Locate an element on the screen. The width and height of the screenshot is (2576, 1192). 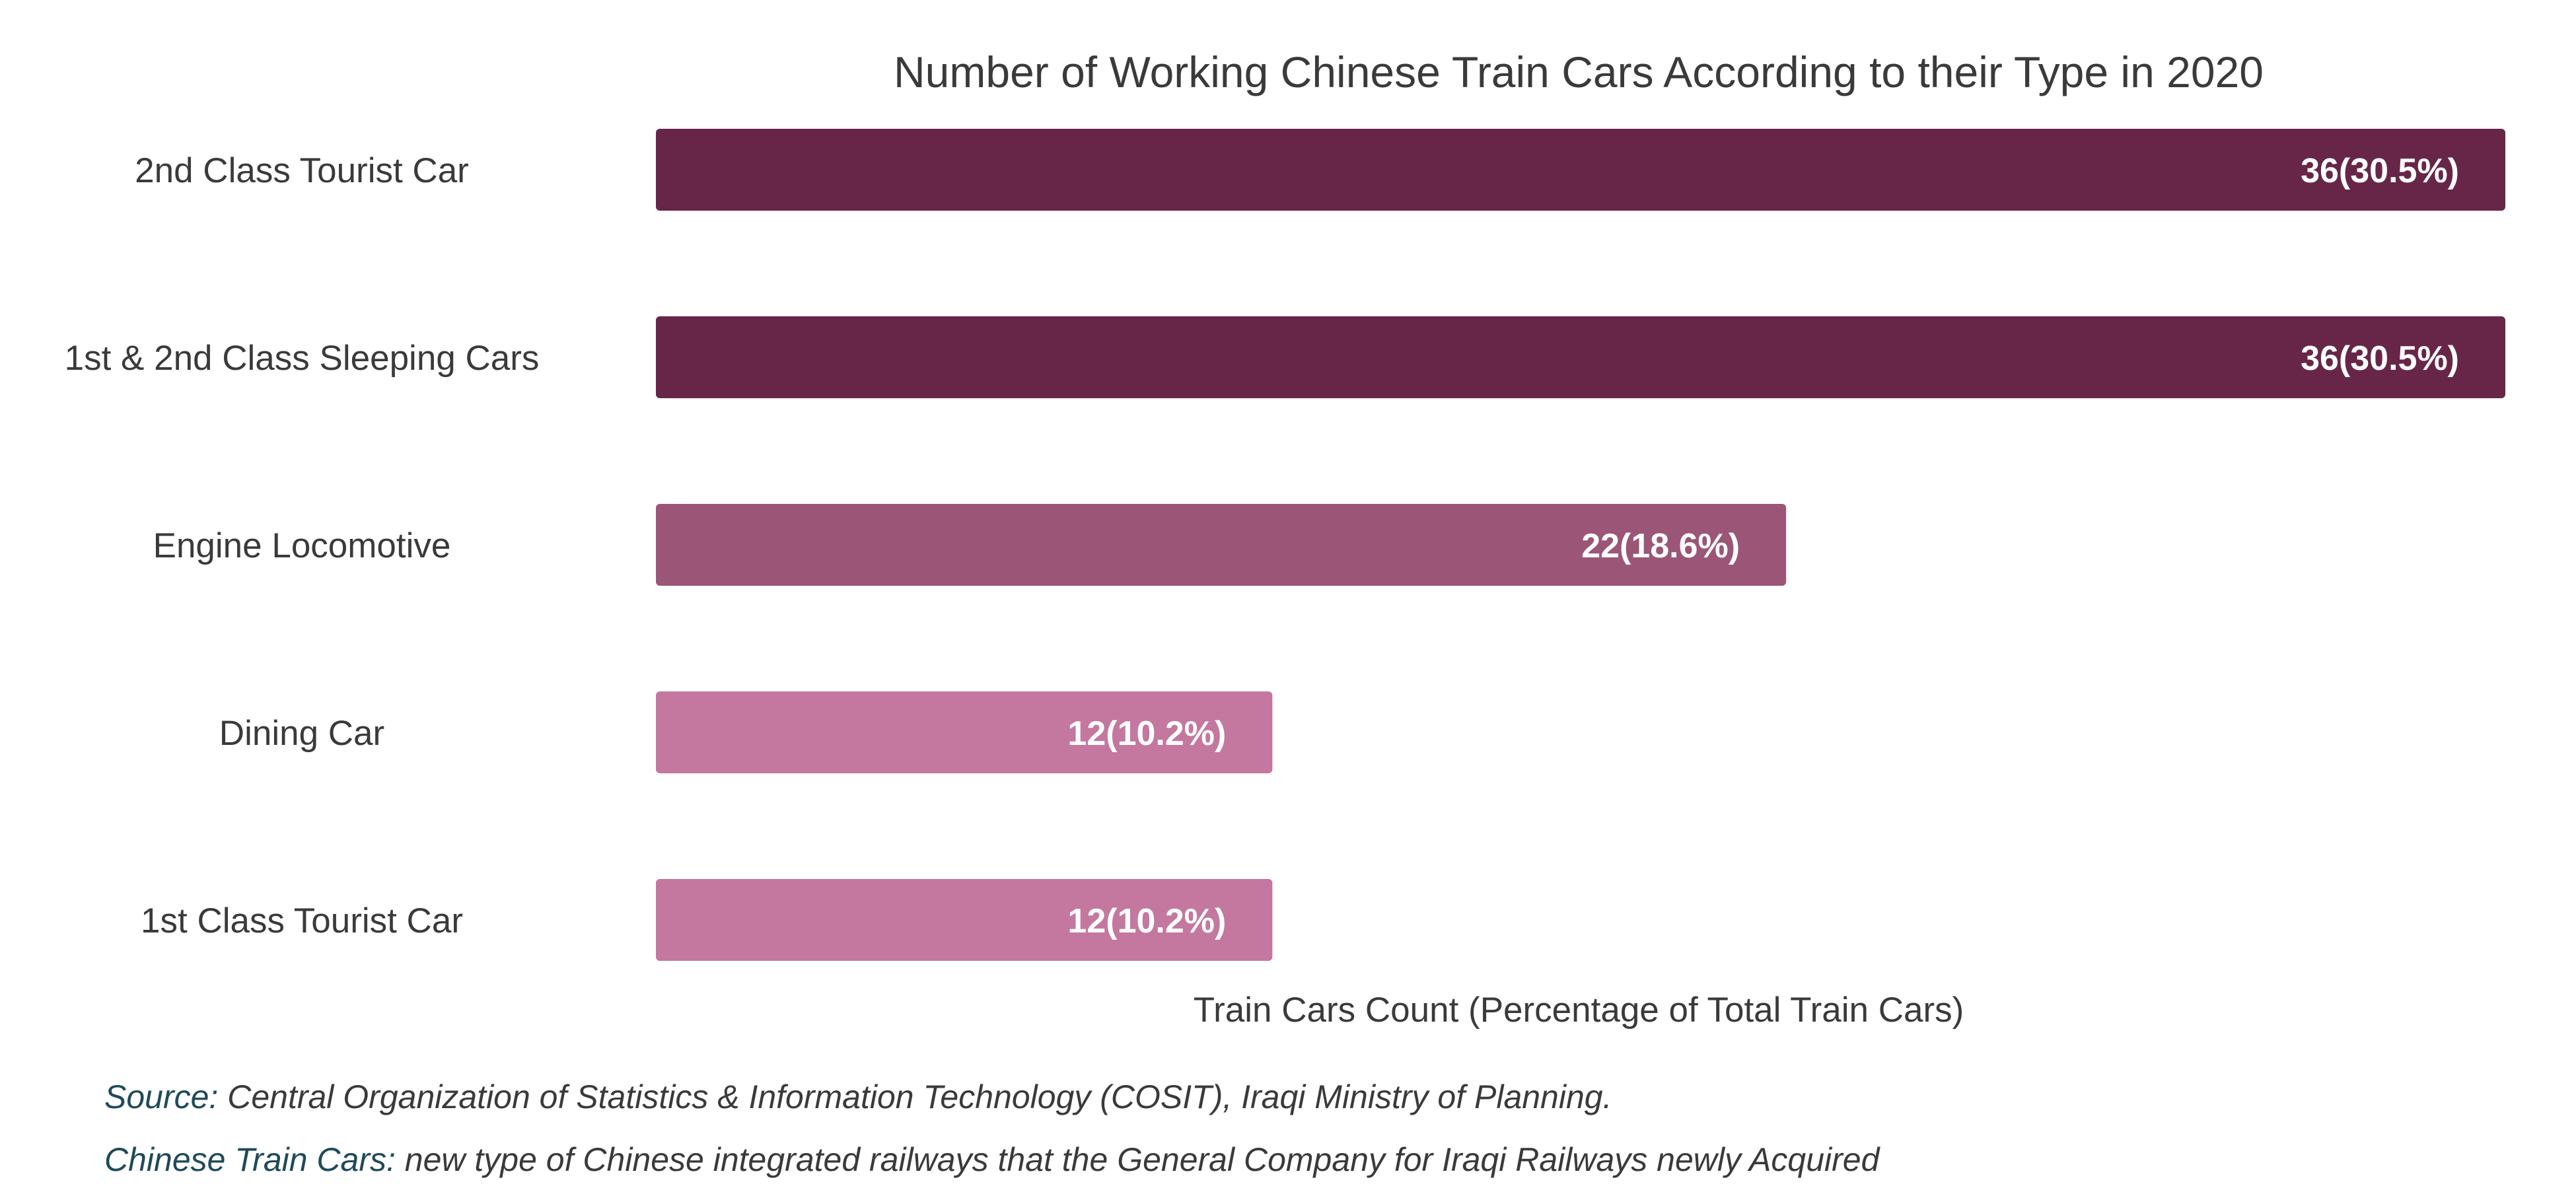
category-label: Dining Car is located at coordinates (301, 733).